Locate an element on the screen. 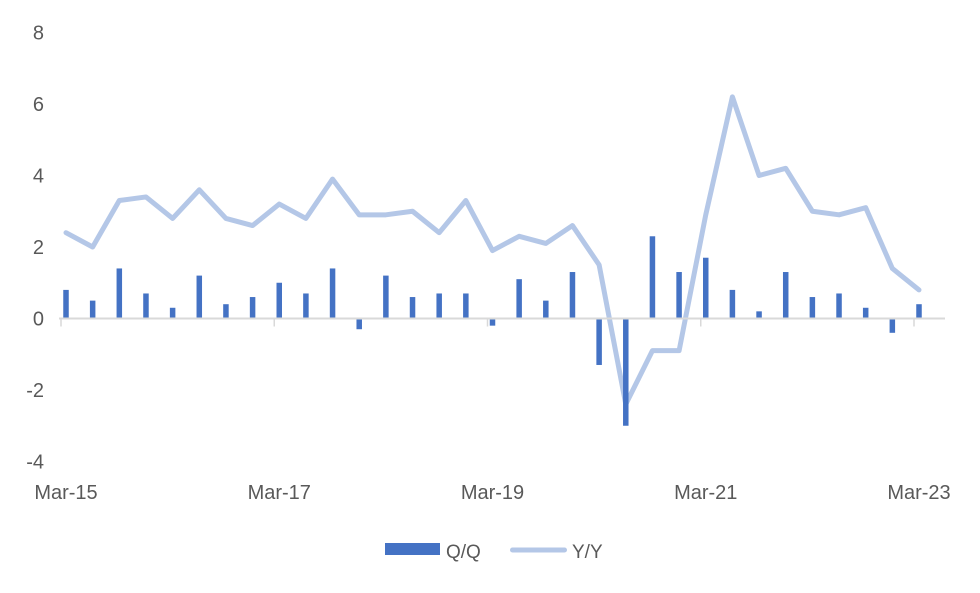 The height and width of the screenshot is (593, 980). y-axis-tick-label: 4 is located at coordinates (38, 177).